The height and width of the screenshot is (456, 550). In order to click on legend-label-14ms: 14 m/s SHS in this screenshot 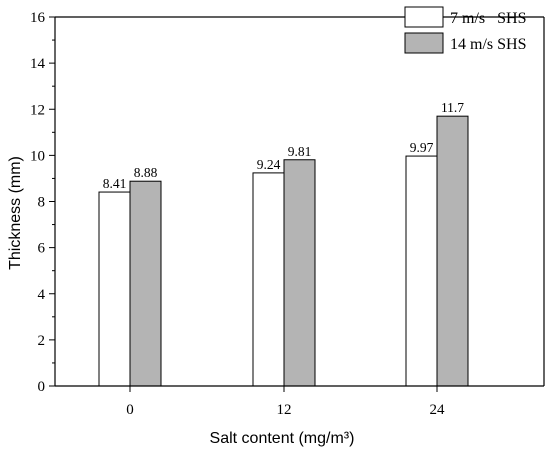, I will do `click(488, 44)`.